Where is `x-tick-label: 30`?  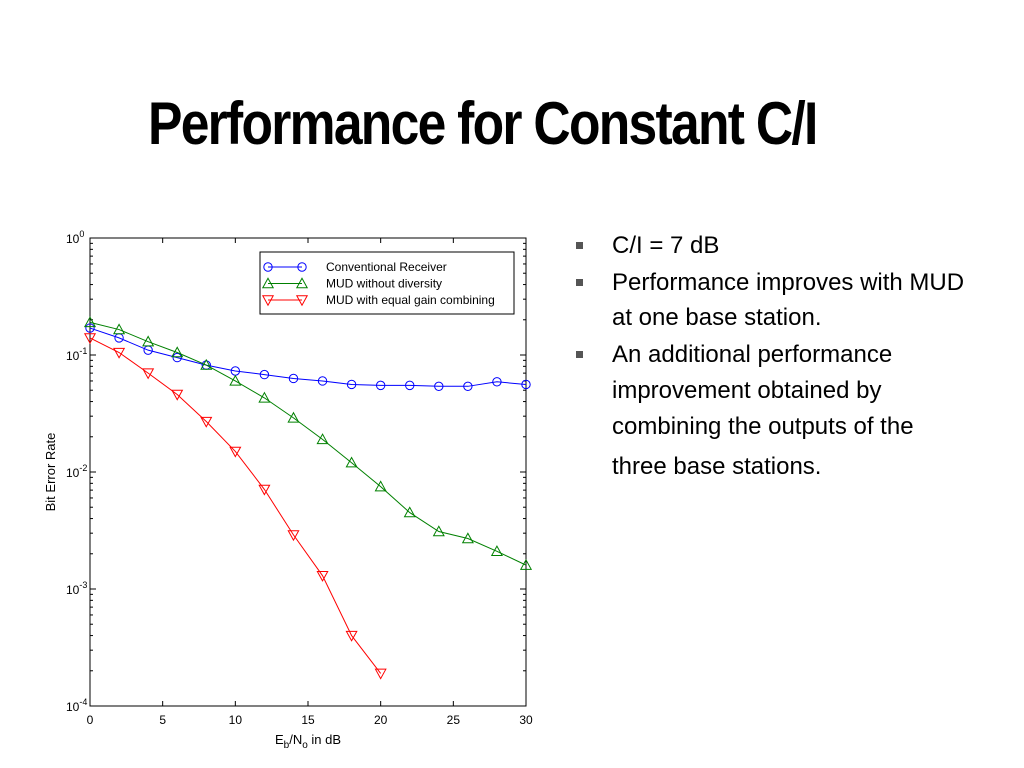 x-tick-label: 30 is located at coordinates (526, 720).